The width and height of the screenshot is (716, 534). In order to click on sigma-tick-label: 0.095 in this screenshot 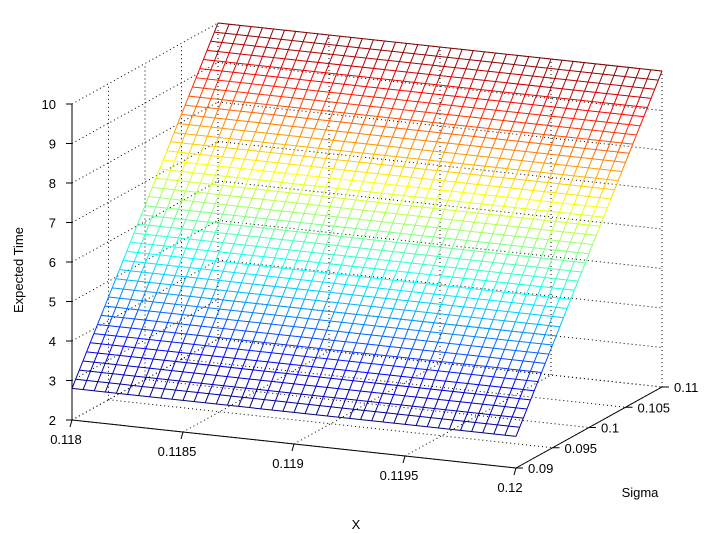, I will do `click(581, 448)`.